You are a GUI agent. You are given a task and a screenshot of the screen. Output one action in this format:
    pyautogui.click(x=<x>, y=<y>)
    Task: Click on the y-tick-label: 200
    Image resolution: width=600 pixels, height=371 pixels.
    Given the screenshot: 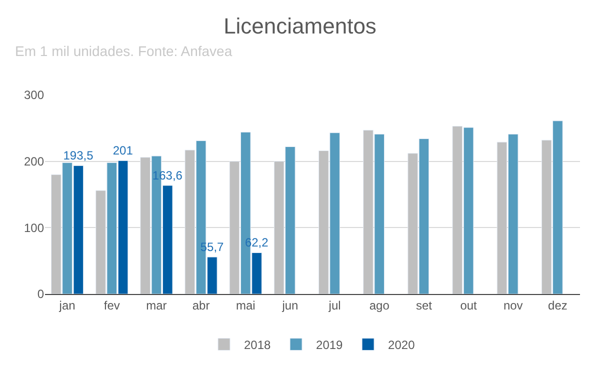 What is the action you would take?
    pyautogui.click(x=34, y=161)
    